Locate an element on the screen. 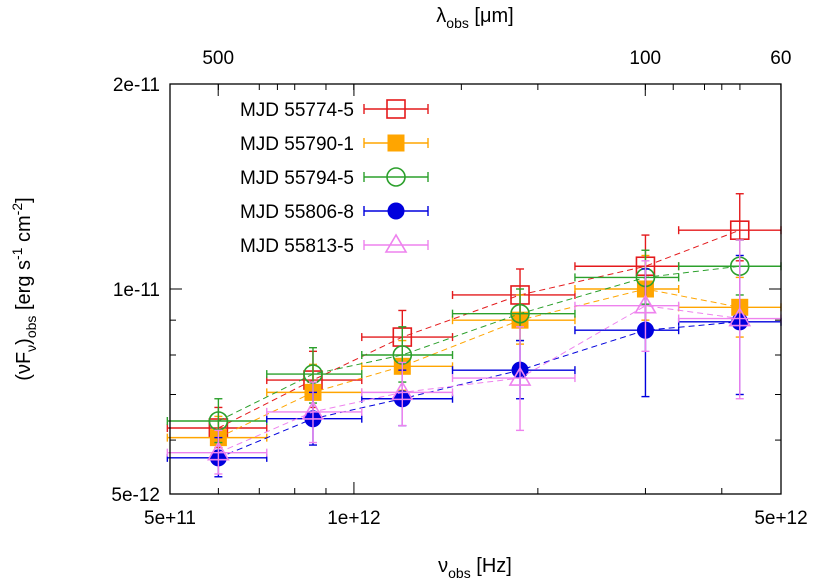  y-tick-label: 2e-11 is located at coordinates (136, 85).